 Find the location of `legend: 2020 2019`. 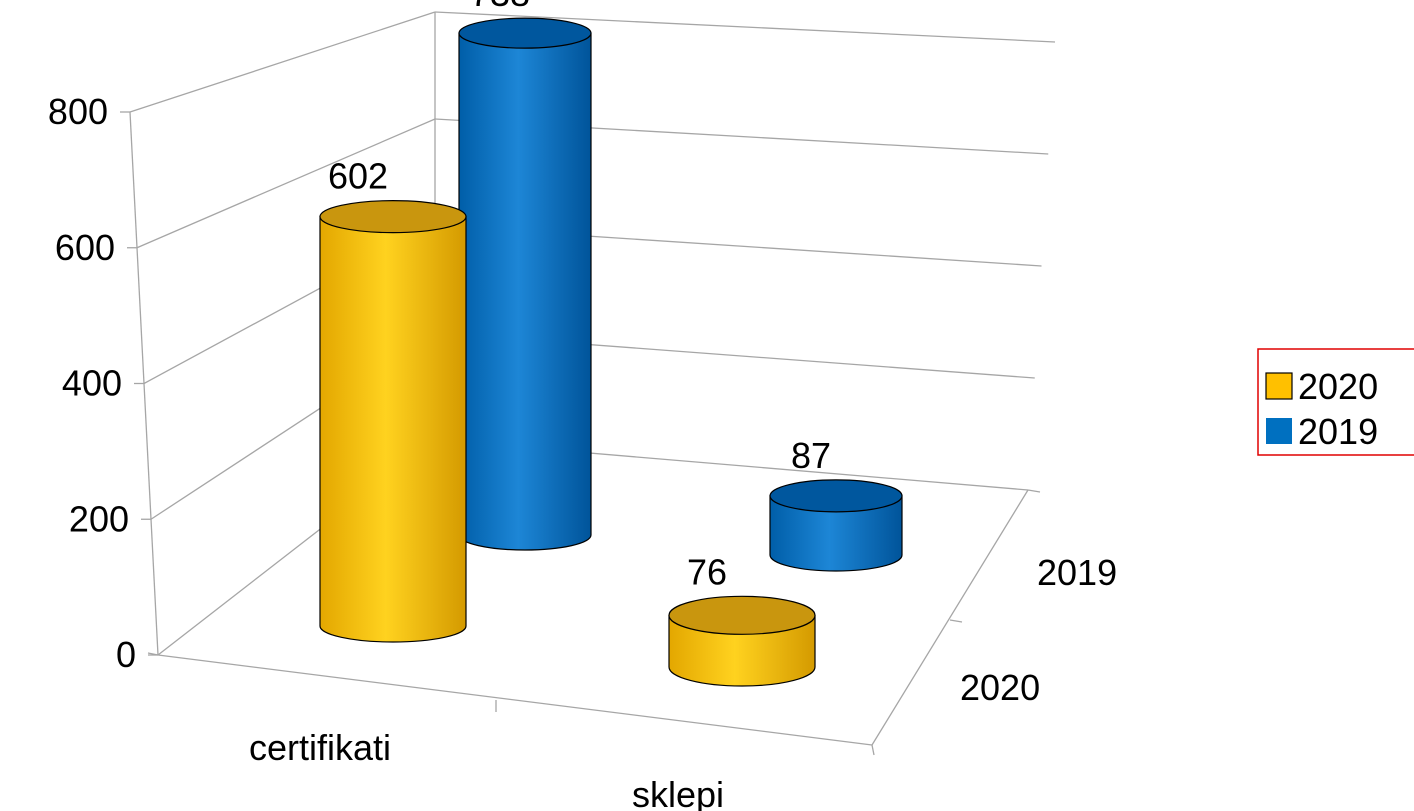

legend: 2020 2019 is located at coordinates (1335, 402).